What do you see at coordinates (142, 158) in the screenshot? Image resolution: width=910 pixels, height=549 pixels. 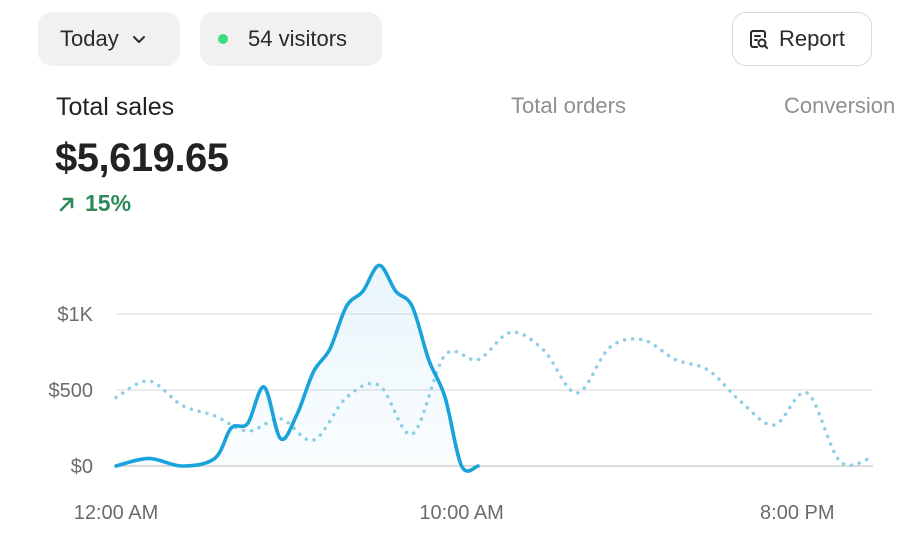 I see `total-sales-value: $5,619.65` at bounding box center [142, 158].